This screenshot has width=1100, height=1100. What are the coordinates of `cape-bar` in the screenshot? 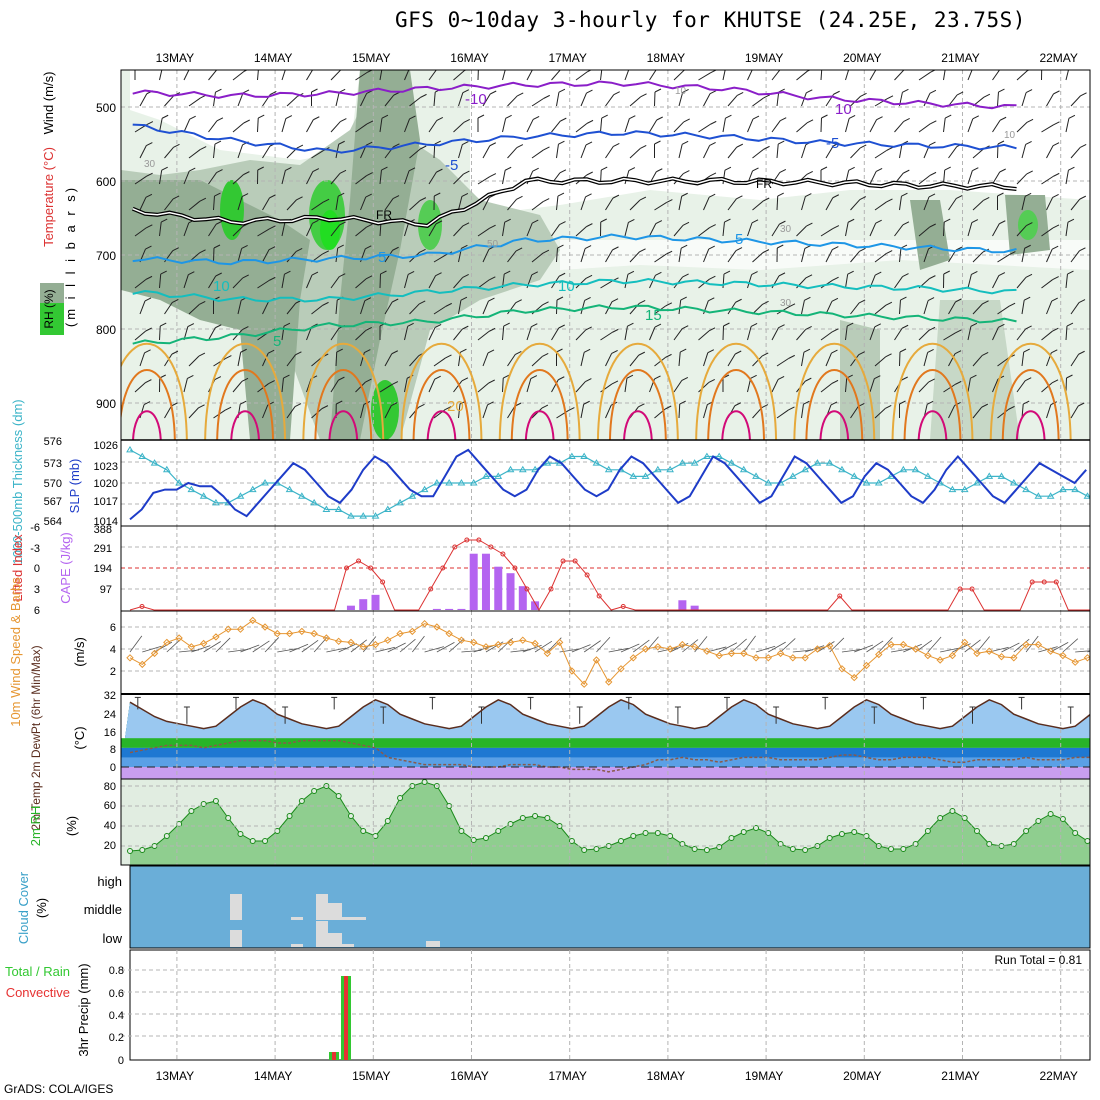 It's located at (375, 602).